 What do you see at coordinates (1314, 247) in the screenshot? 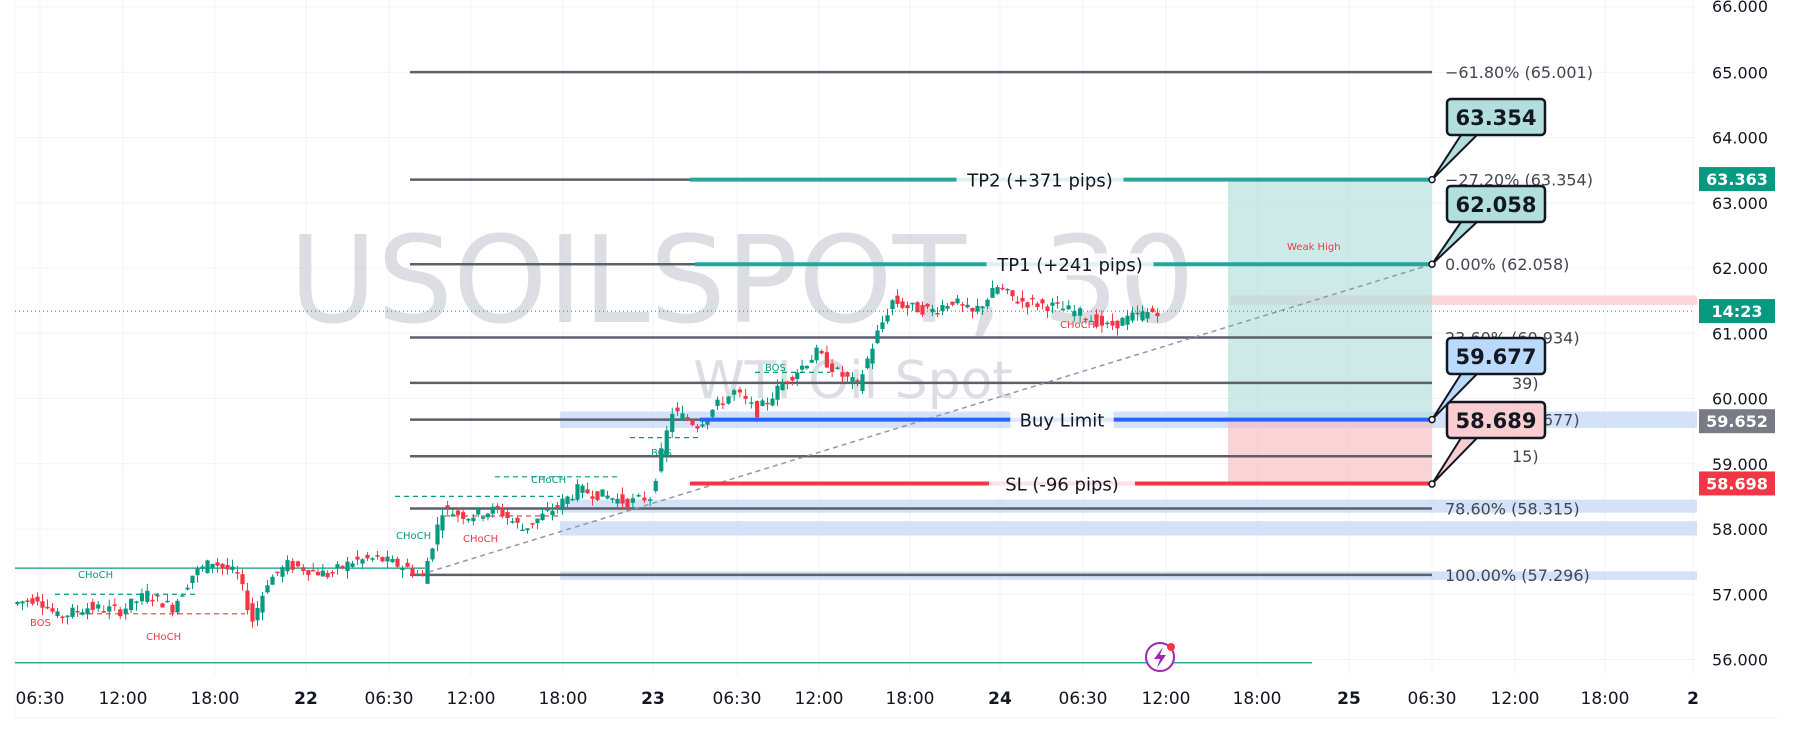
I see `weak-high-label: Weak High` at bounding box center [1314, 247].